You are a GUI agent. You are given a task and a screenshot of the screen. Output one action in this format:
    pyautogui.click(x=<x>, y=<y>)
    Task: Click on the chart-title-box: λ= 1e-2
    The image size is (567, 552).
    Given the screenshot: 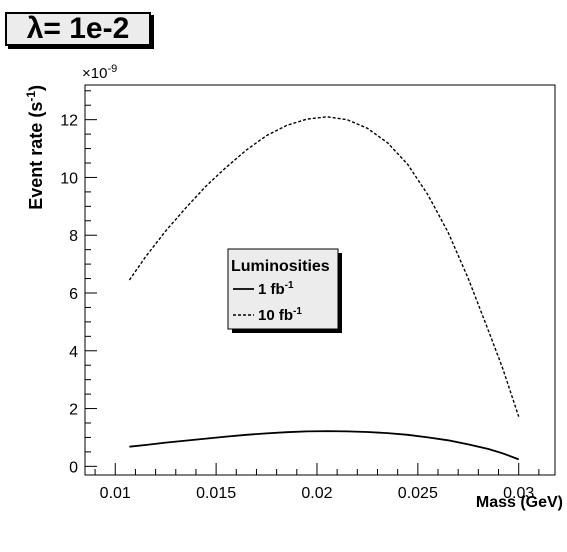 What is the action you would take?
    pyautogui.click(x=78, y=29)
    